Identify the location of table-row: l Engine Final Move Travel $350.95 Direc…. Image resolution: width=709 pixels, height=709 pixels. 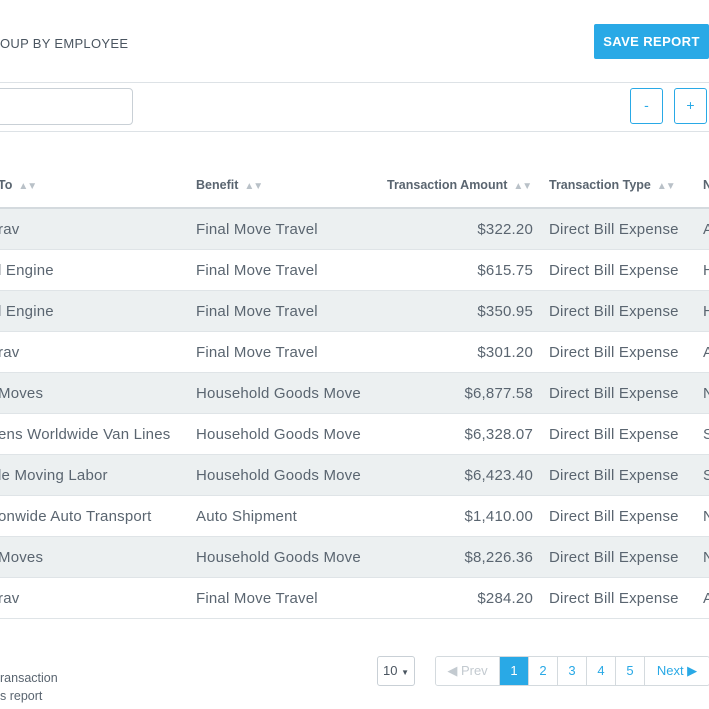
(354, 311).